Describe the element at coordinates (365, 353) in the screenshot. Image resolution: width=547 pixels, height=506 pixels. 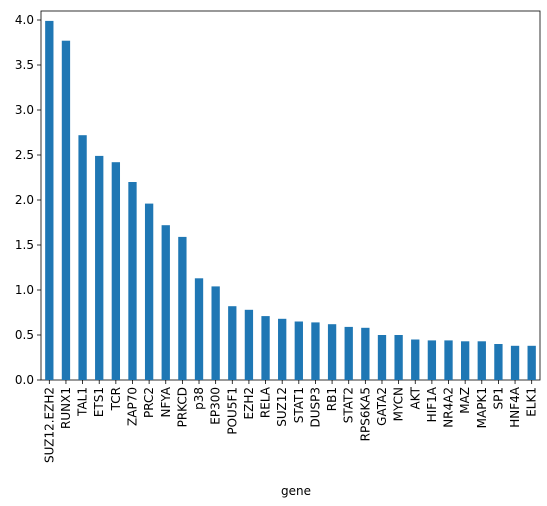
I see `bar-rps6ka5` at that location.